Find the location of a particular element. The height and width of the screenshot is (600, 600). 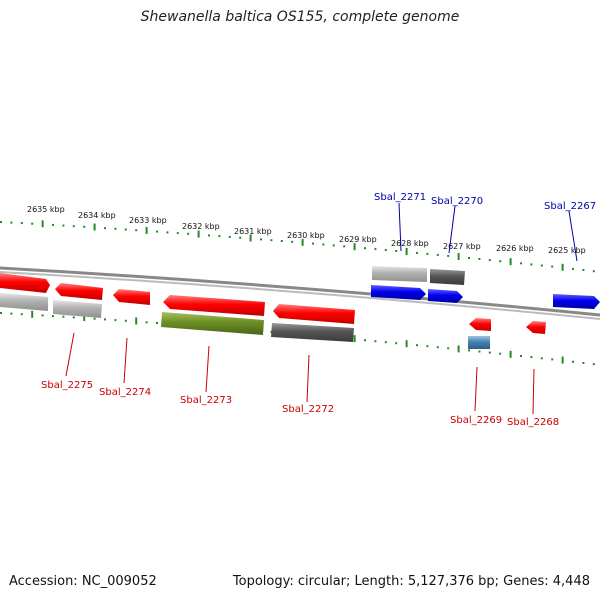

scale-ticks-outer is located at coordinates (297, 246).